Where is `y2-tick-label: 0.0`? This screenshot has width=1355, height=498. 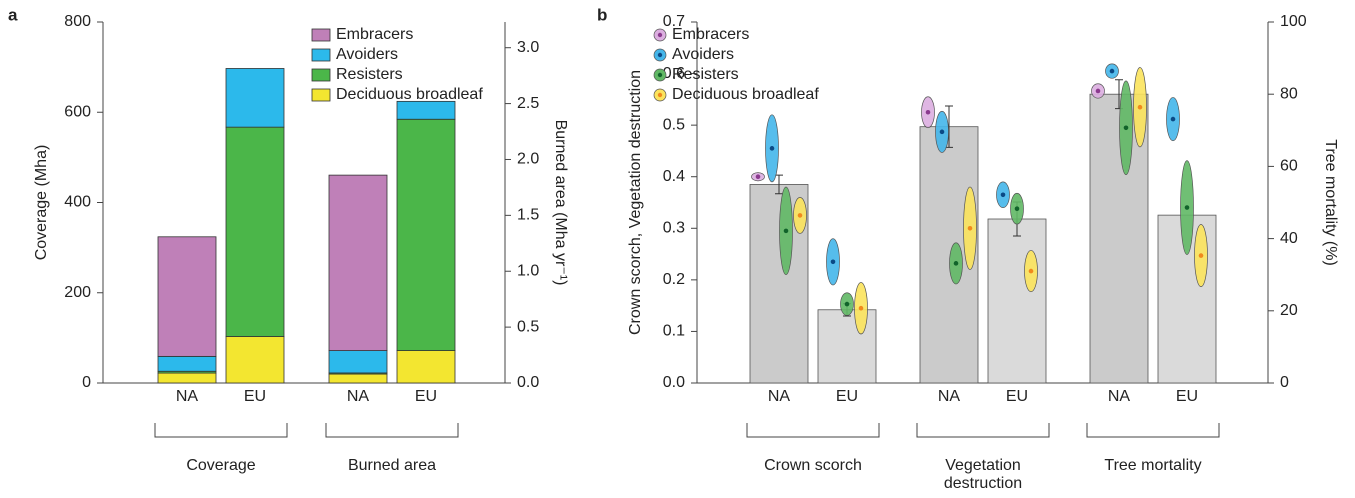 y2-tick-label: 0.0 is located at coordinates (528, 382).